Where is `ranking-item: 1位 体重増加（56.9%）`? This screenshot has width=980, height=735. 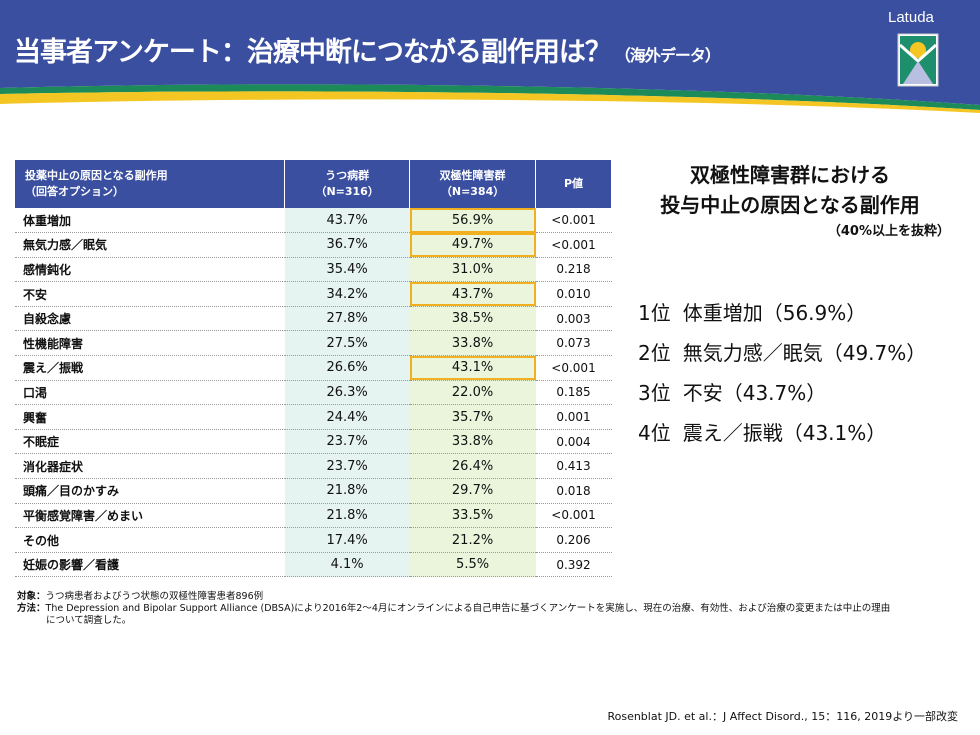 ranking-item: 1位 体重増加（56.9%） is located at coordinates (788, 317).